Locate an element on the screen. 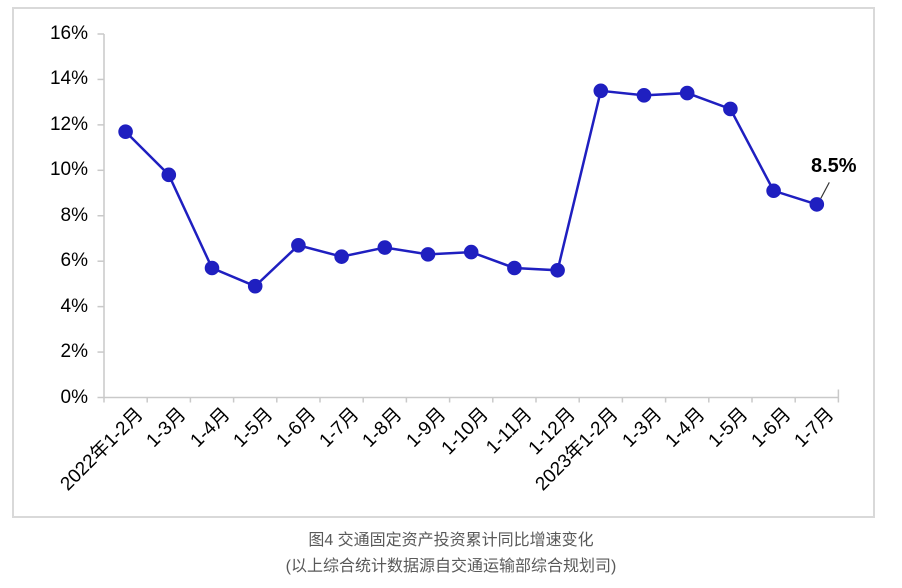  data-label-leader-line is located at coordinates (825, 190).